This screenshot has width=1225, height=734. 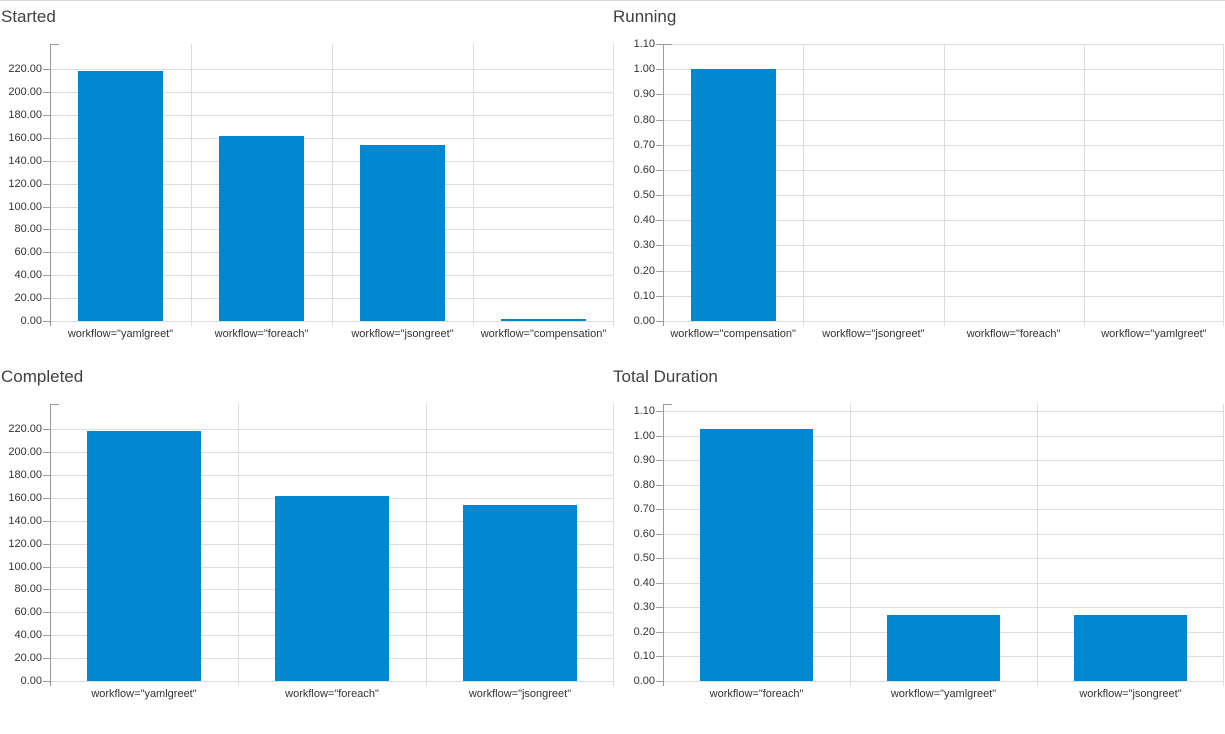 What do you see at coordinates (644, 632) in the screenshot?
I see `y-tick-label: 0.20` at bounding box center [644, 632].